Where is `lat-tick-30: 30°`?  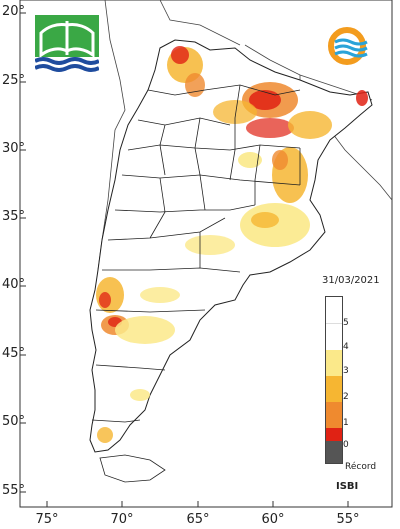 lat-tick-30: 30° is located at coordinates (14, 148).